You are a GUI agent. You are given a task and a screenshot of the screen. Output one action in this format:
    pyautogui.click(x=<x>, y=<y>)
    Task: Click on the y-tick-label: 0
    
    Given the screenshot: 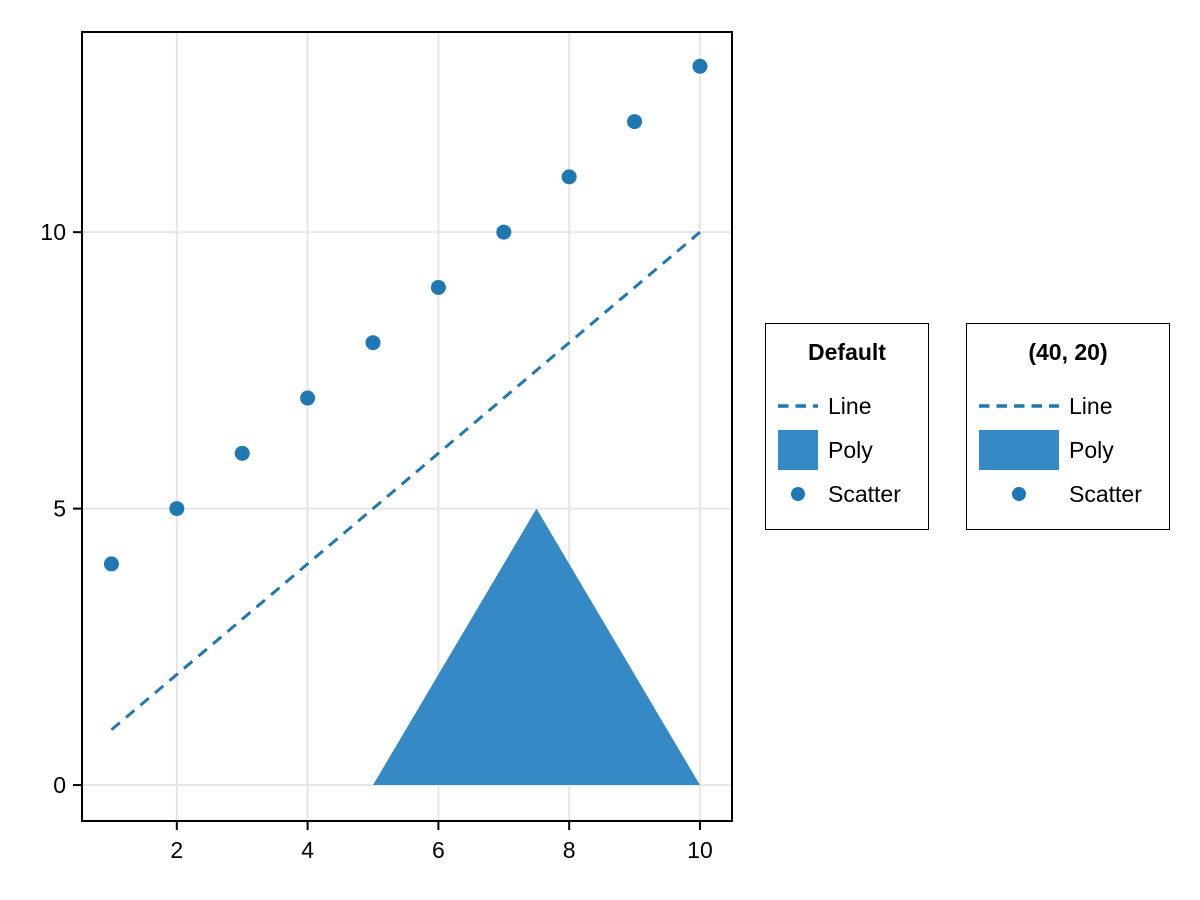 What is the action you would take?
    pyautogui.click(x=59, y=785)
    